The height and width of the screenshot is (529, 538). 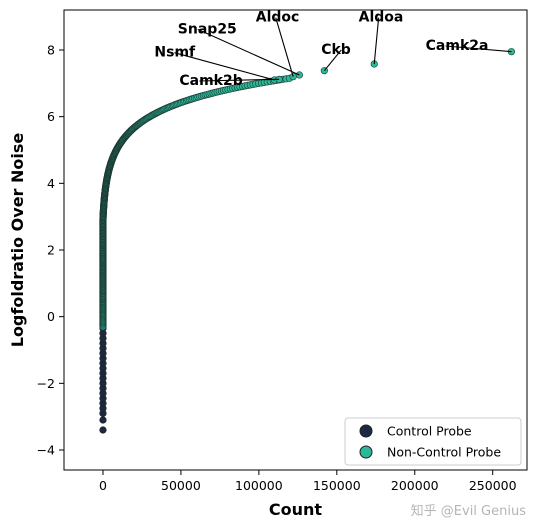 I want to click on y-tick-label: 2, so click(x=51, y=250).